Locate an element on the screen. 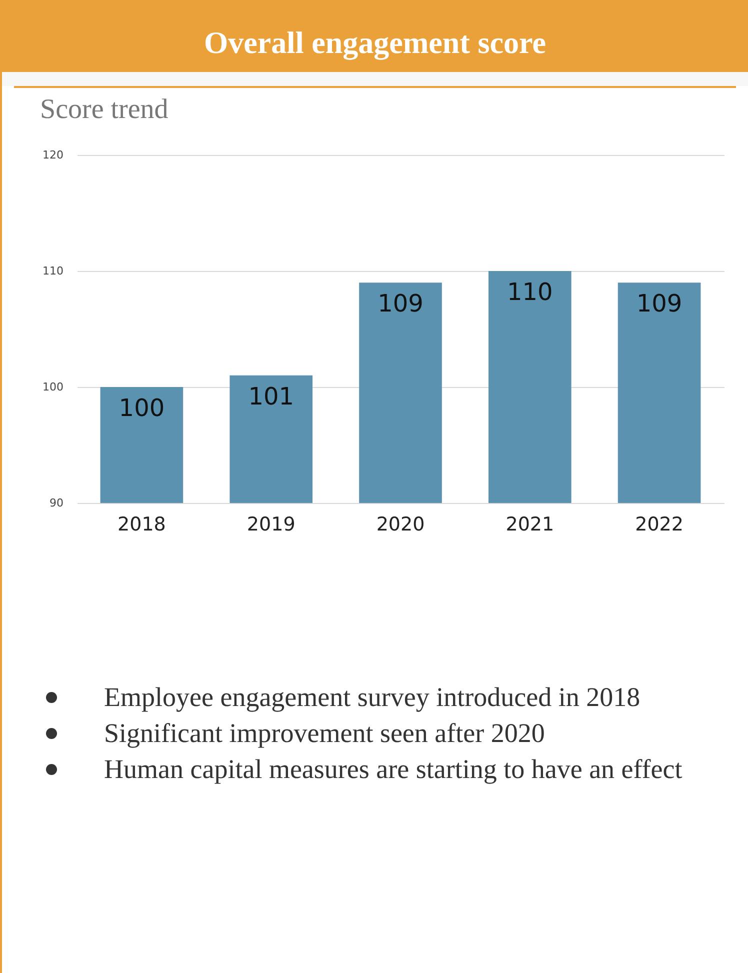 The height and width of the screenshot is (973, 748). y-tick-label: 110 is located at coordinates (53, 271).